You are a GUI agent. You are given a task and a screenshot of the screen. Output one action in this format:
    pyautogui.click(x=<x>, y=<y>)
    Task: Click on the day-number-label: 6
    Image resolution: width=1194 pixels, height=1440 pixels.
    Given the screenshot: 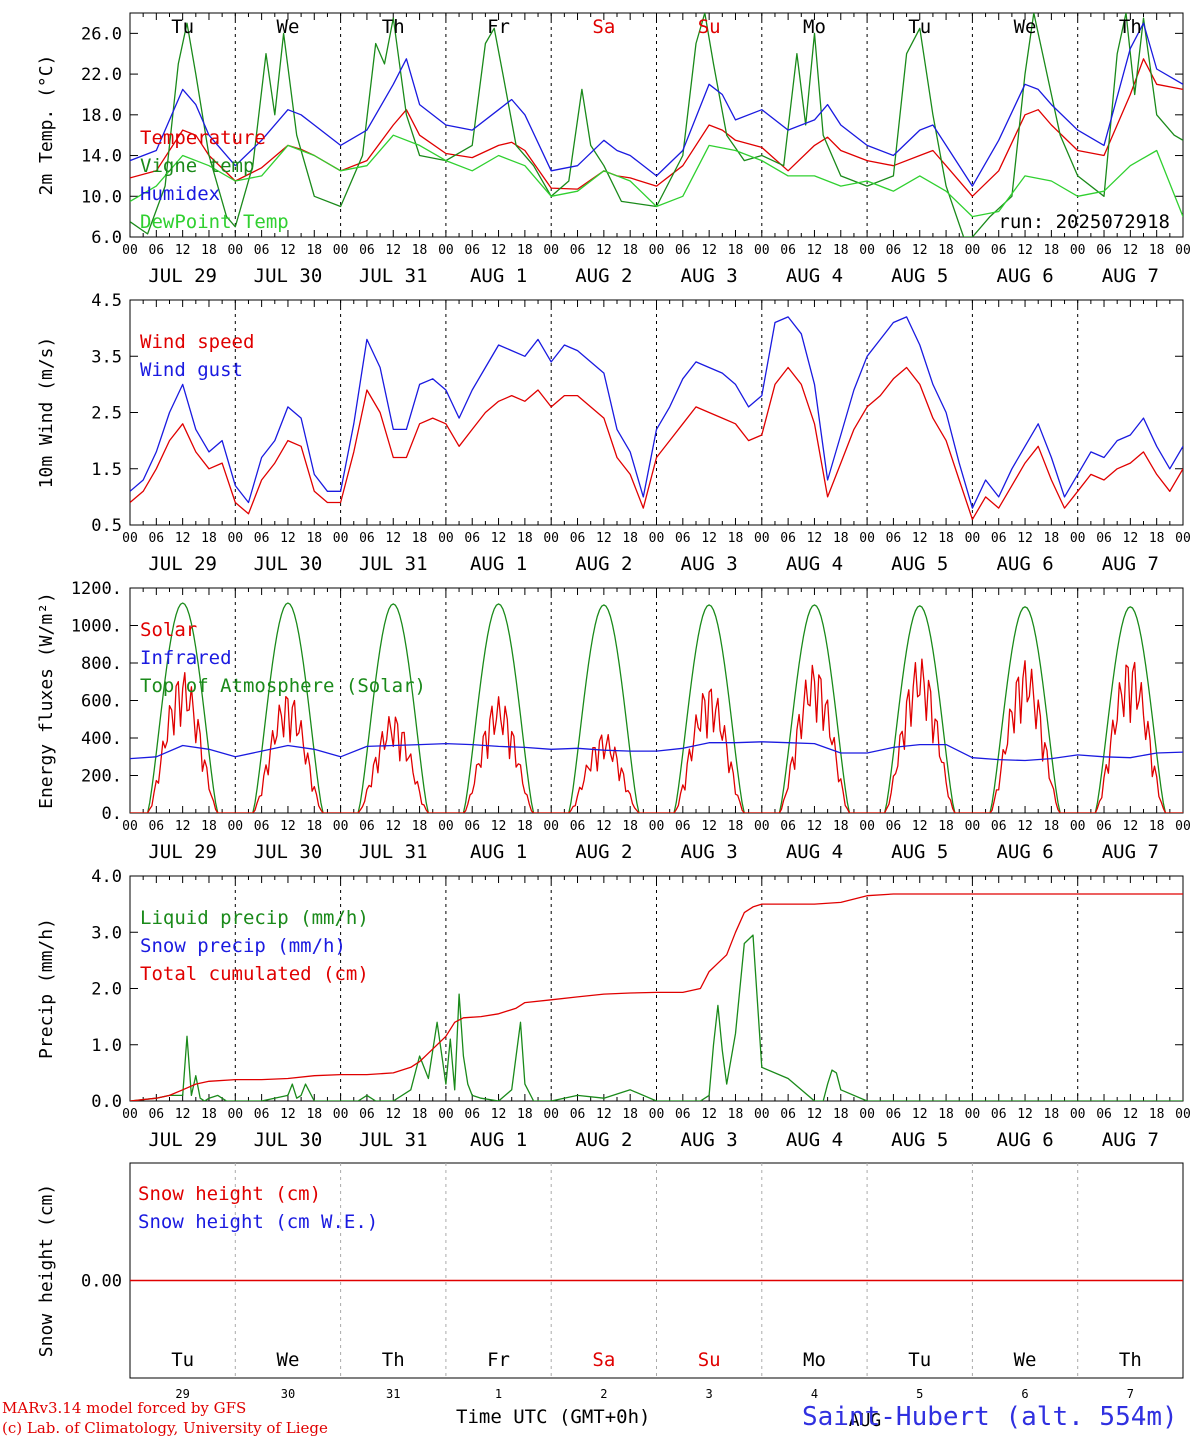 What is the action you would take?
    pyautogui.click(x=1024, y=1394)
    